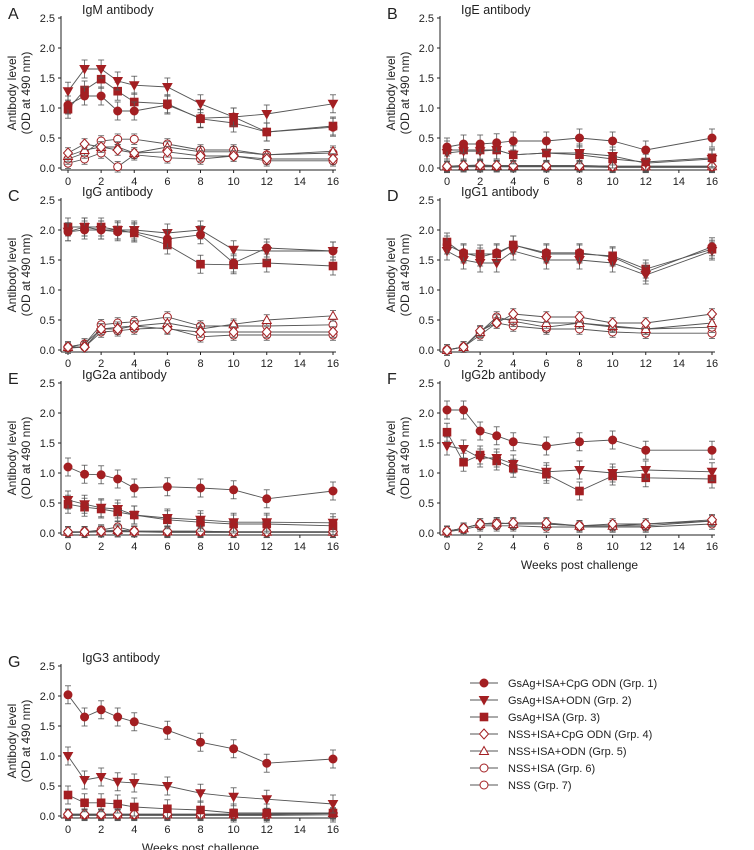  I want to click on legend-entry-group-4: NSS+ISA+CpG ODN (Grp. 4), so click(561, 734).